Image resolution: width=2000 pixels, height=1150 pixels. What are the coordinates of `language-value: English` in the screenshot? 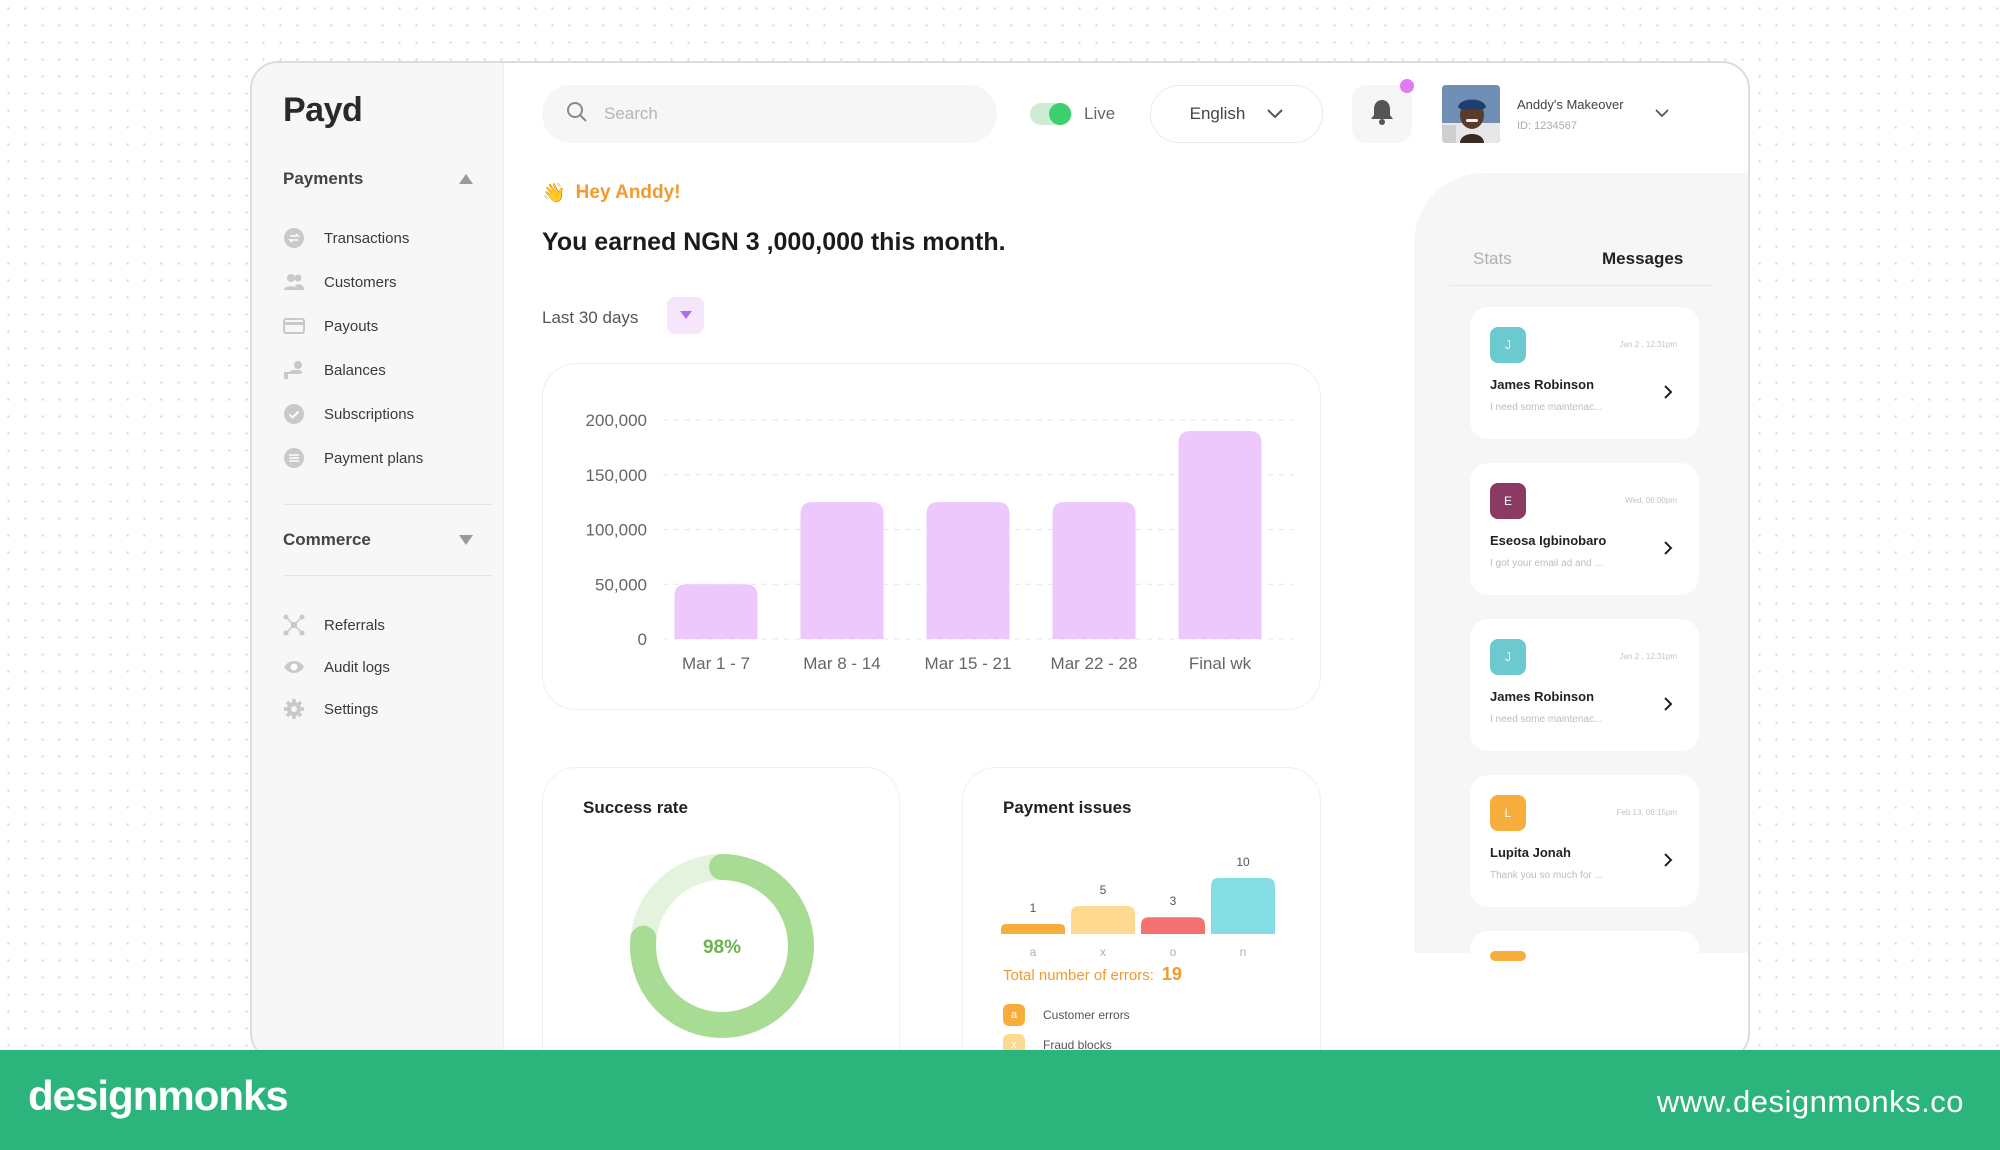 It's located at (1217, 113).